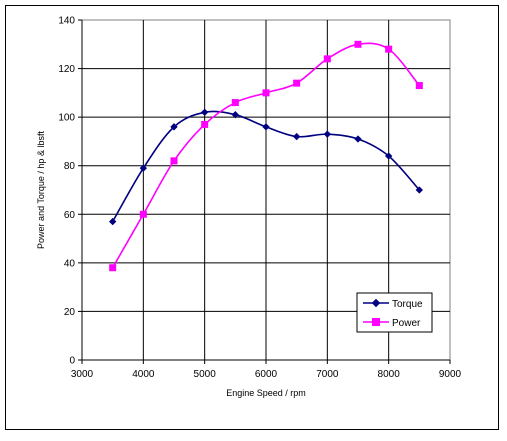 This screenshot has height=441, width=507. What do you see at coordinates (41, 190) in the screenshot?
I see `y-axis-title: Power and Torque / hp & lbsft` at bounding box center [41, 190].